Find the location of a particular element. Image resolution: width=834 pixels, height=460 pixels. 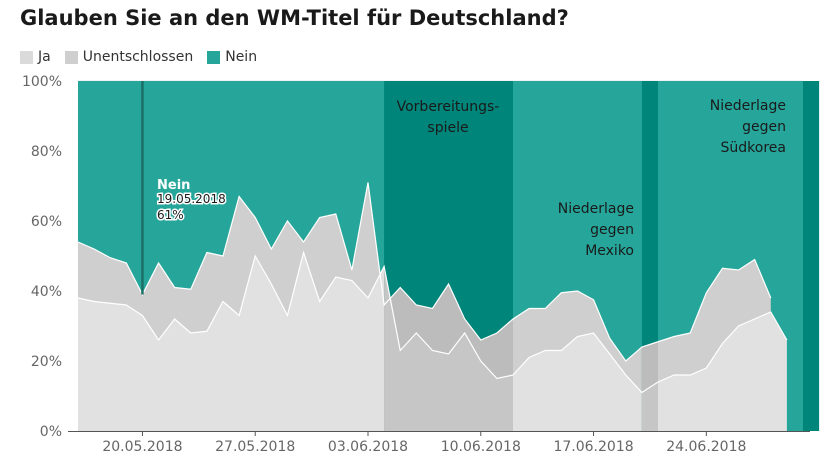

x-tick-label: 03.06.2018 is located at coordinates (368, 447).